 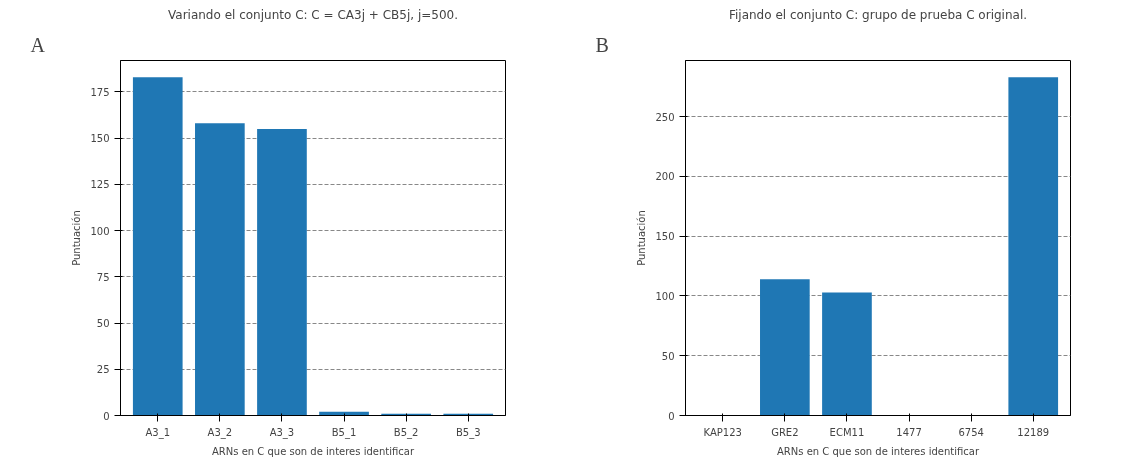 I want to click on y-tick-label: 175, so click(x=100, y=92).